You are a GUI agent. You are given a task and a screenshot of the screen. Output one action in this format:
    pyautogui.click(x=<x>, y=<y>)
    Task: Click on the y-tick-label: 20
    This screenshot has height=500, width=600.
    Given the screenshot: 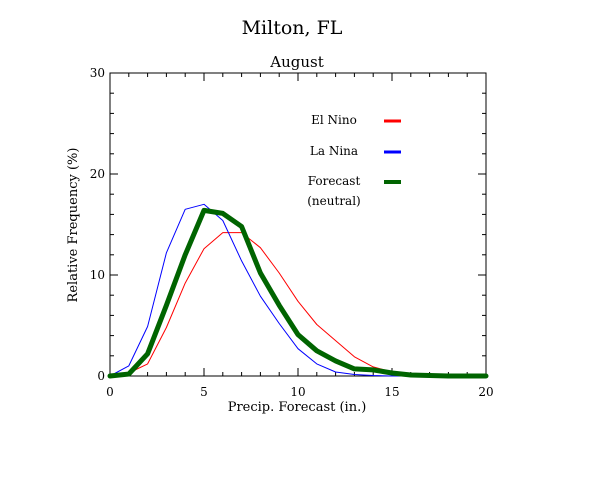 What is the action you would take?
    pyautogui.click(x=97, y=174)
    